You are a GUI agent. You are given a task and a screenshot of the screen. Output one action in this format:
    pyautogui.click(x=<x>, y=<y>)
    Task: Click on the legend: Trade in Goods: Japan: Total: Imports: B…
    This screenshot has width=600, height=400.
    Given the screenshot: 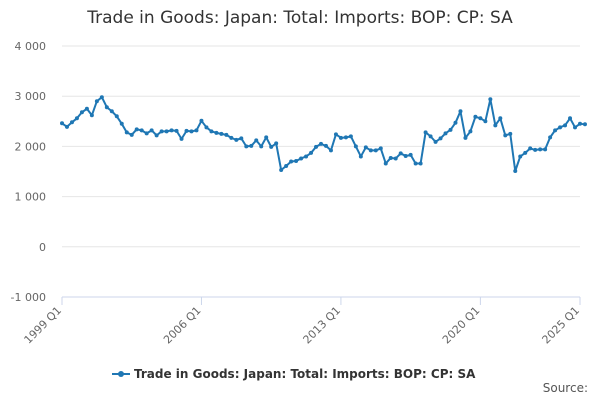 What is the action you would take?
    pyautogui.click(x=294, y=374)
    